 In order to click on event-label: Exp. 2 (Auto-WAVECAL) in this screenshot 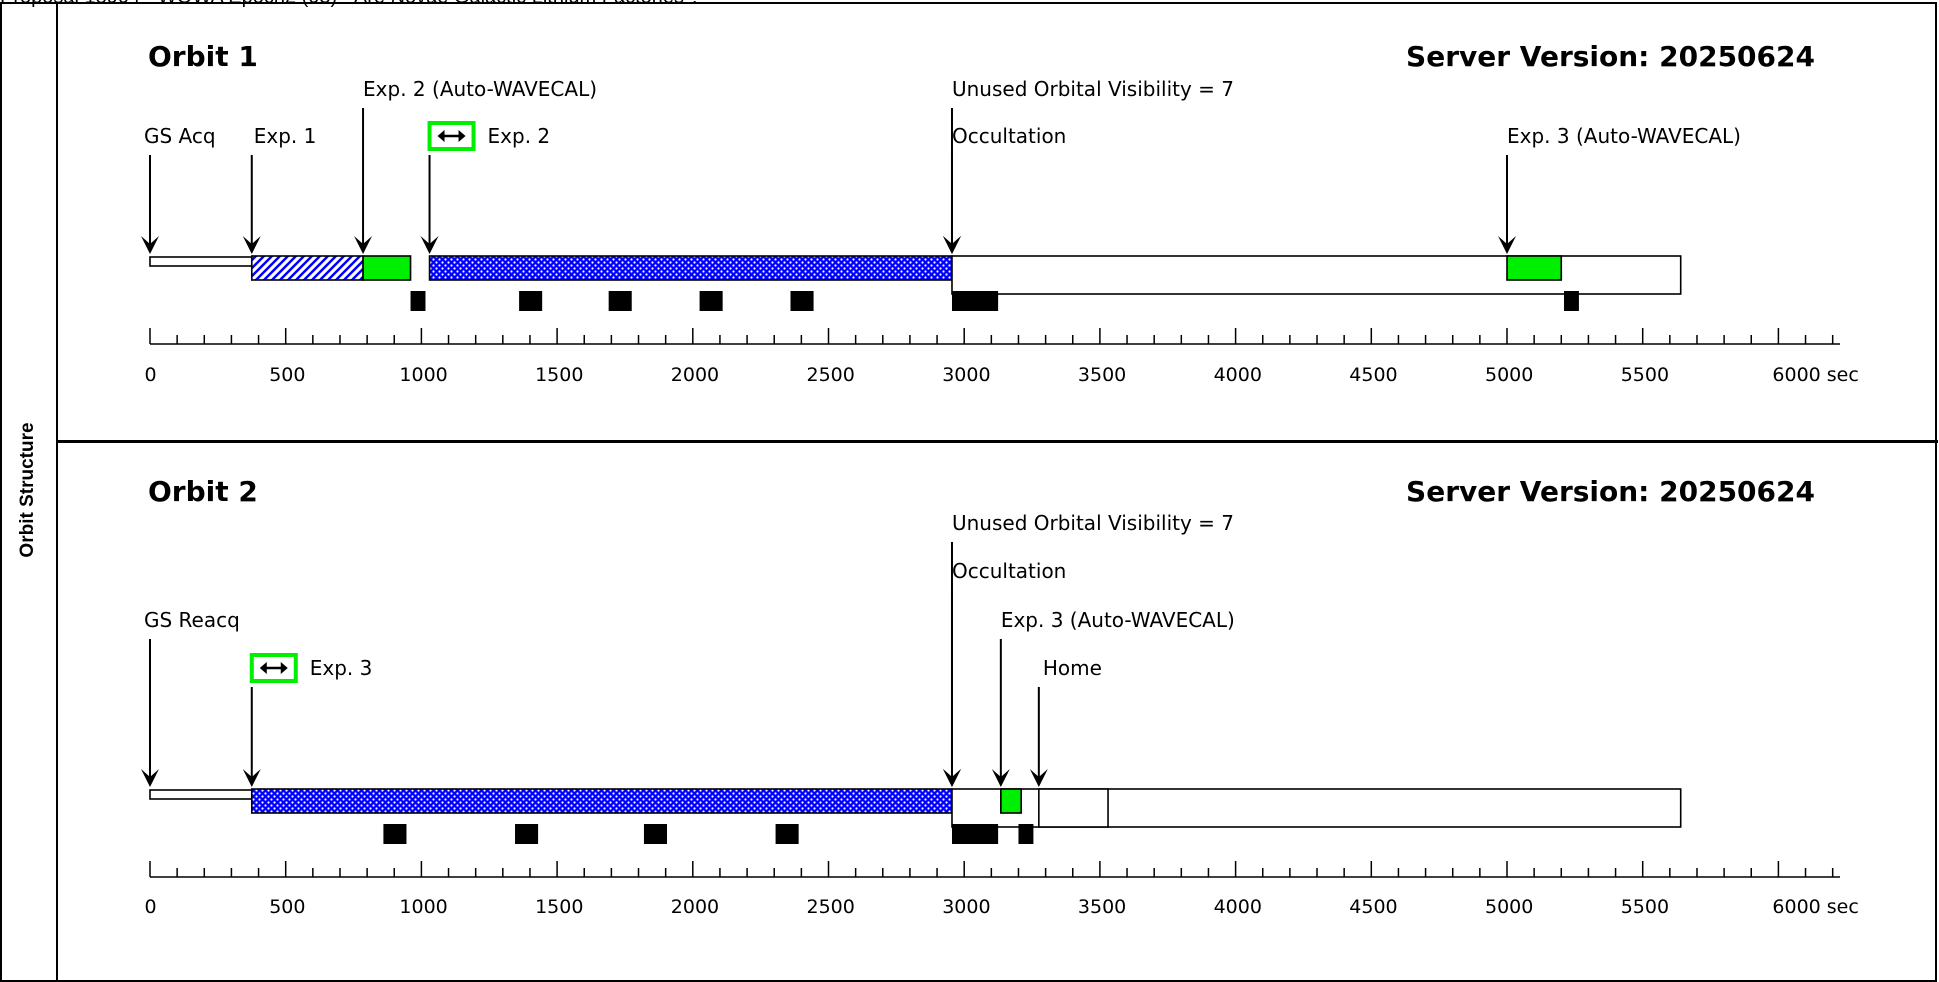, I will do `click(480, 89)`.